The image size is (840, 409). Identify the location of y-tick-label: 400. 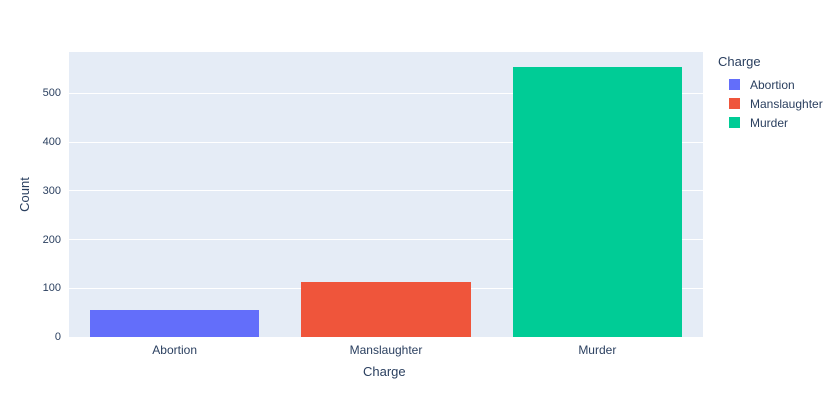
(51, 142).